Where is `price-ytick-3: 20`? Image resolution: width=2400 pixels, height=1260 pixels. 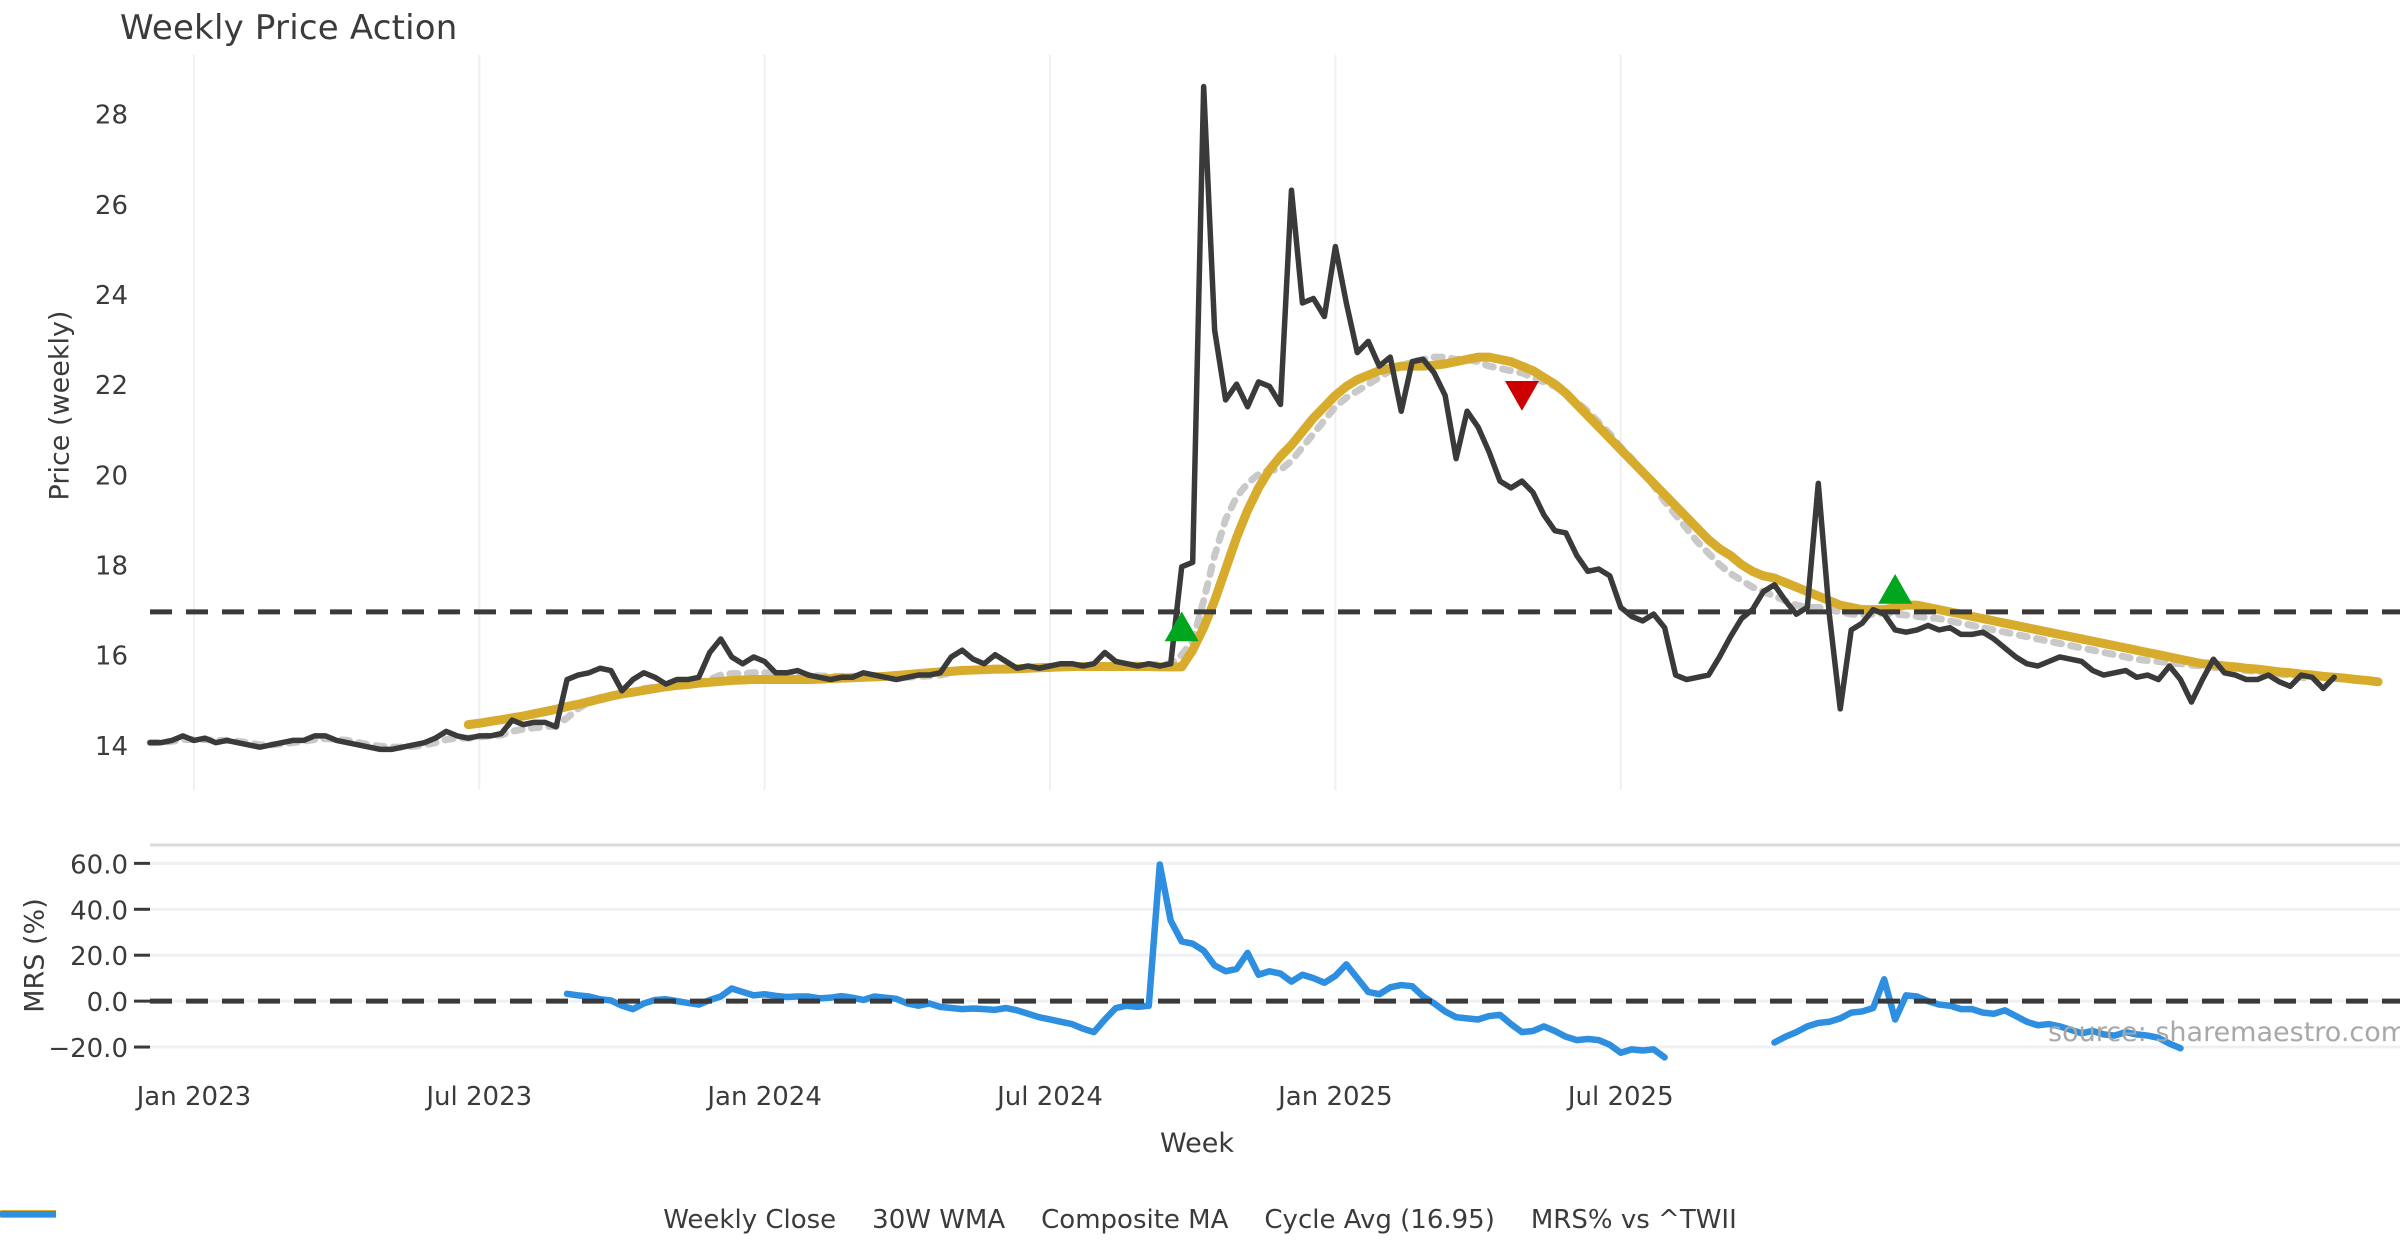
price-ytick-3: 20 is located at coordinates (111, 476).